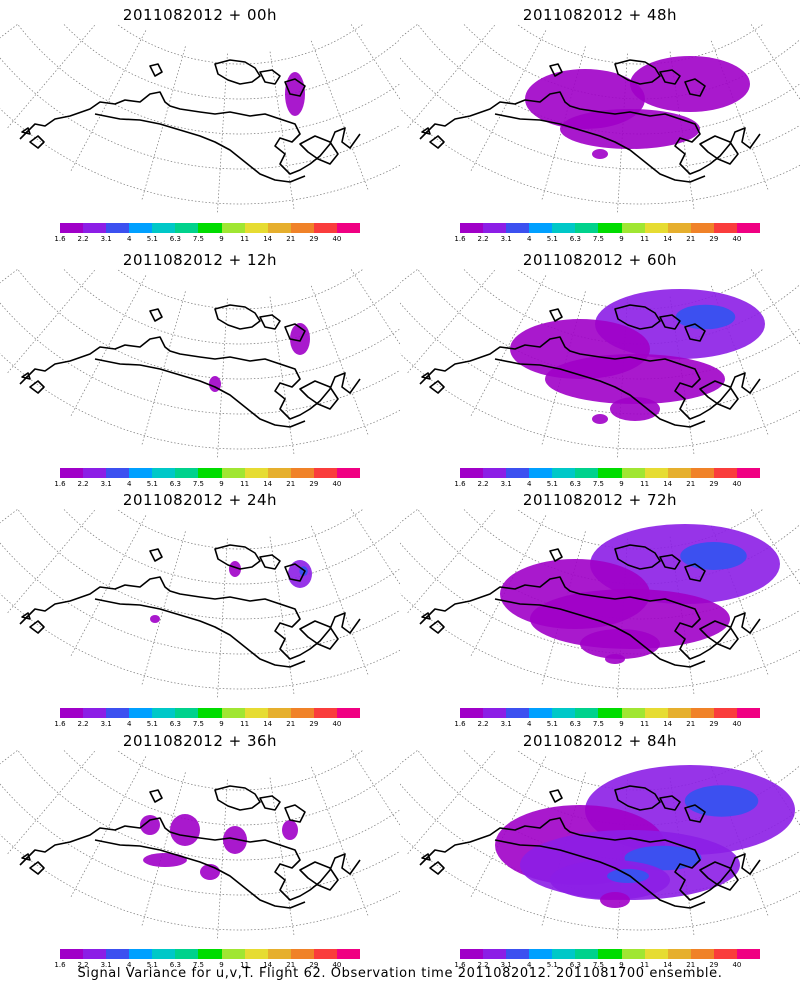 The height and width of the screenshot is (1000, 800). I want to click on colorbar-tick-label: 6.3, so click(575, 724).